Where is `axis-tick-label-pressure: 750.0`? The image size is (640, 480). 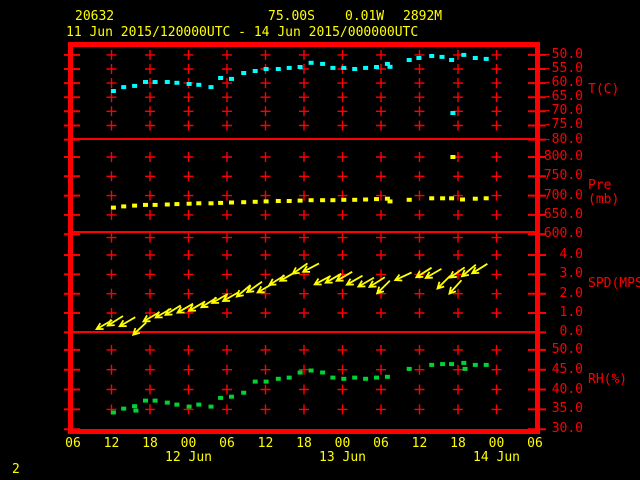
axis-tick-label-pressure: 750.0 is located at coordinates (563, 176).